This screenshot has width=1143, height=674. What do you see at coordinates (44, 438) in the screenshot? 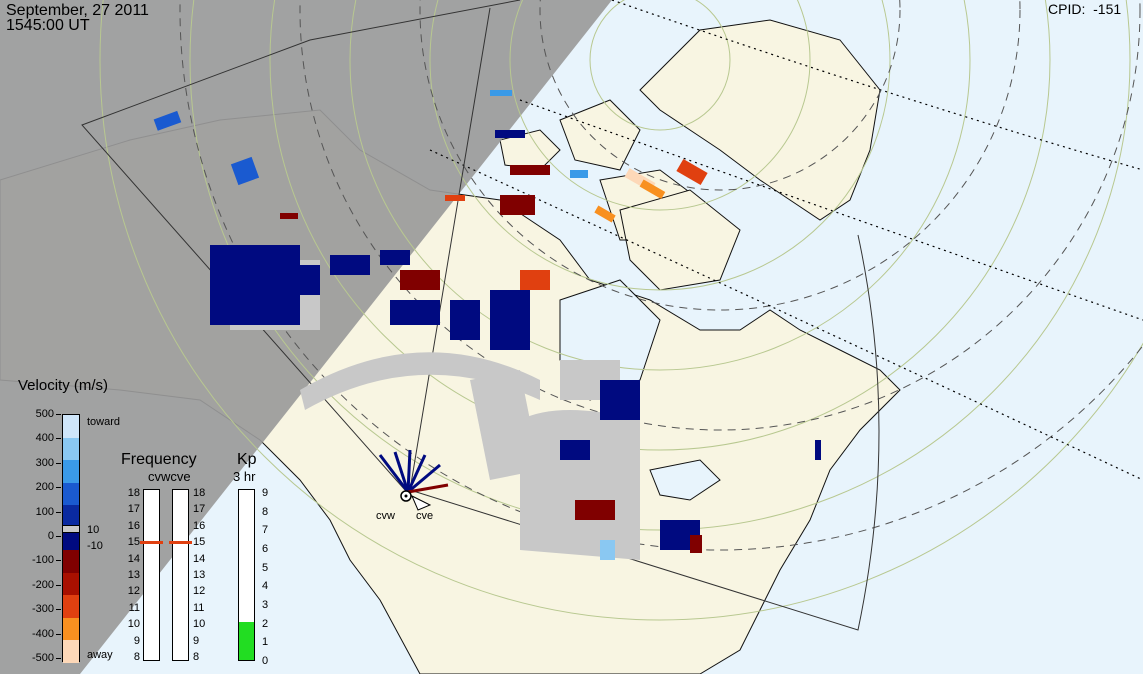
I see `velocity-tick-label: 400` at bounding box center [44, 438].